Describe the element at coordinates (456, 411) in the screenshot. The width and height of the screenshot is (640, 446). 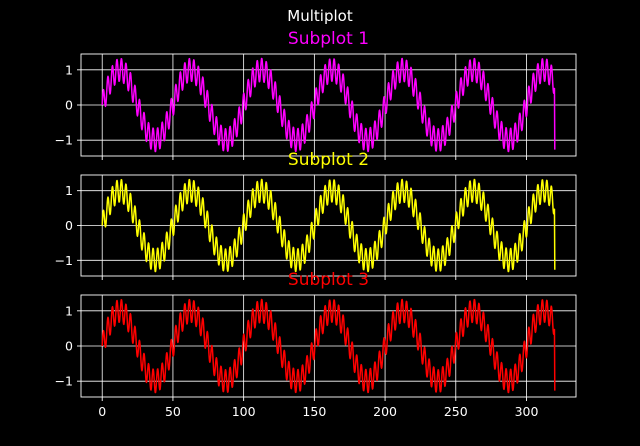
I see `x-tick-label: 250` at that location.